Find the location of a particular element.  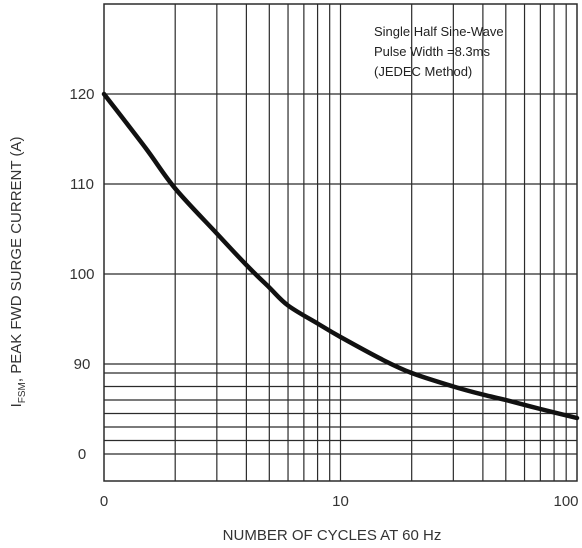

y-axis-title-rest: , PEAK FWD SURGE CURRENT (A) is located at coordinates (16, 260).